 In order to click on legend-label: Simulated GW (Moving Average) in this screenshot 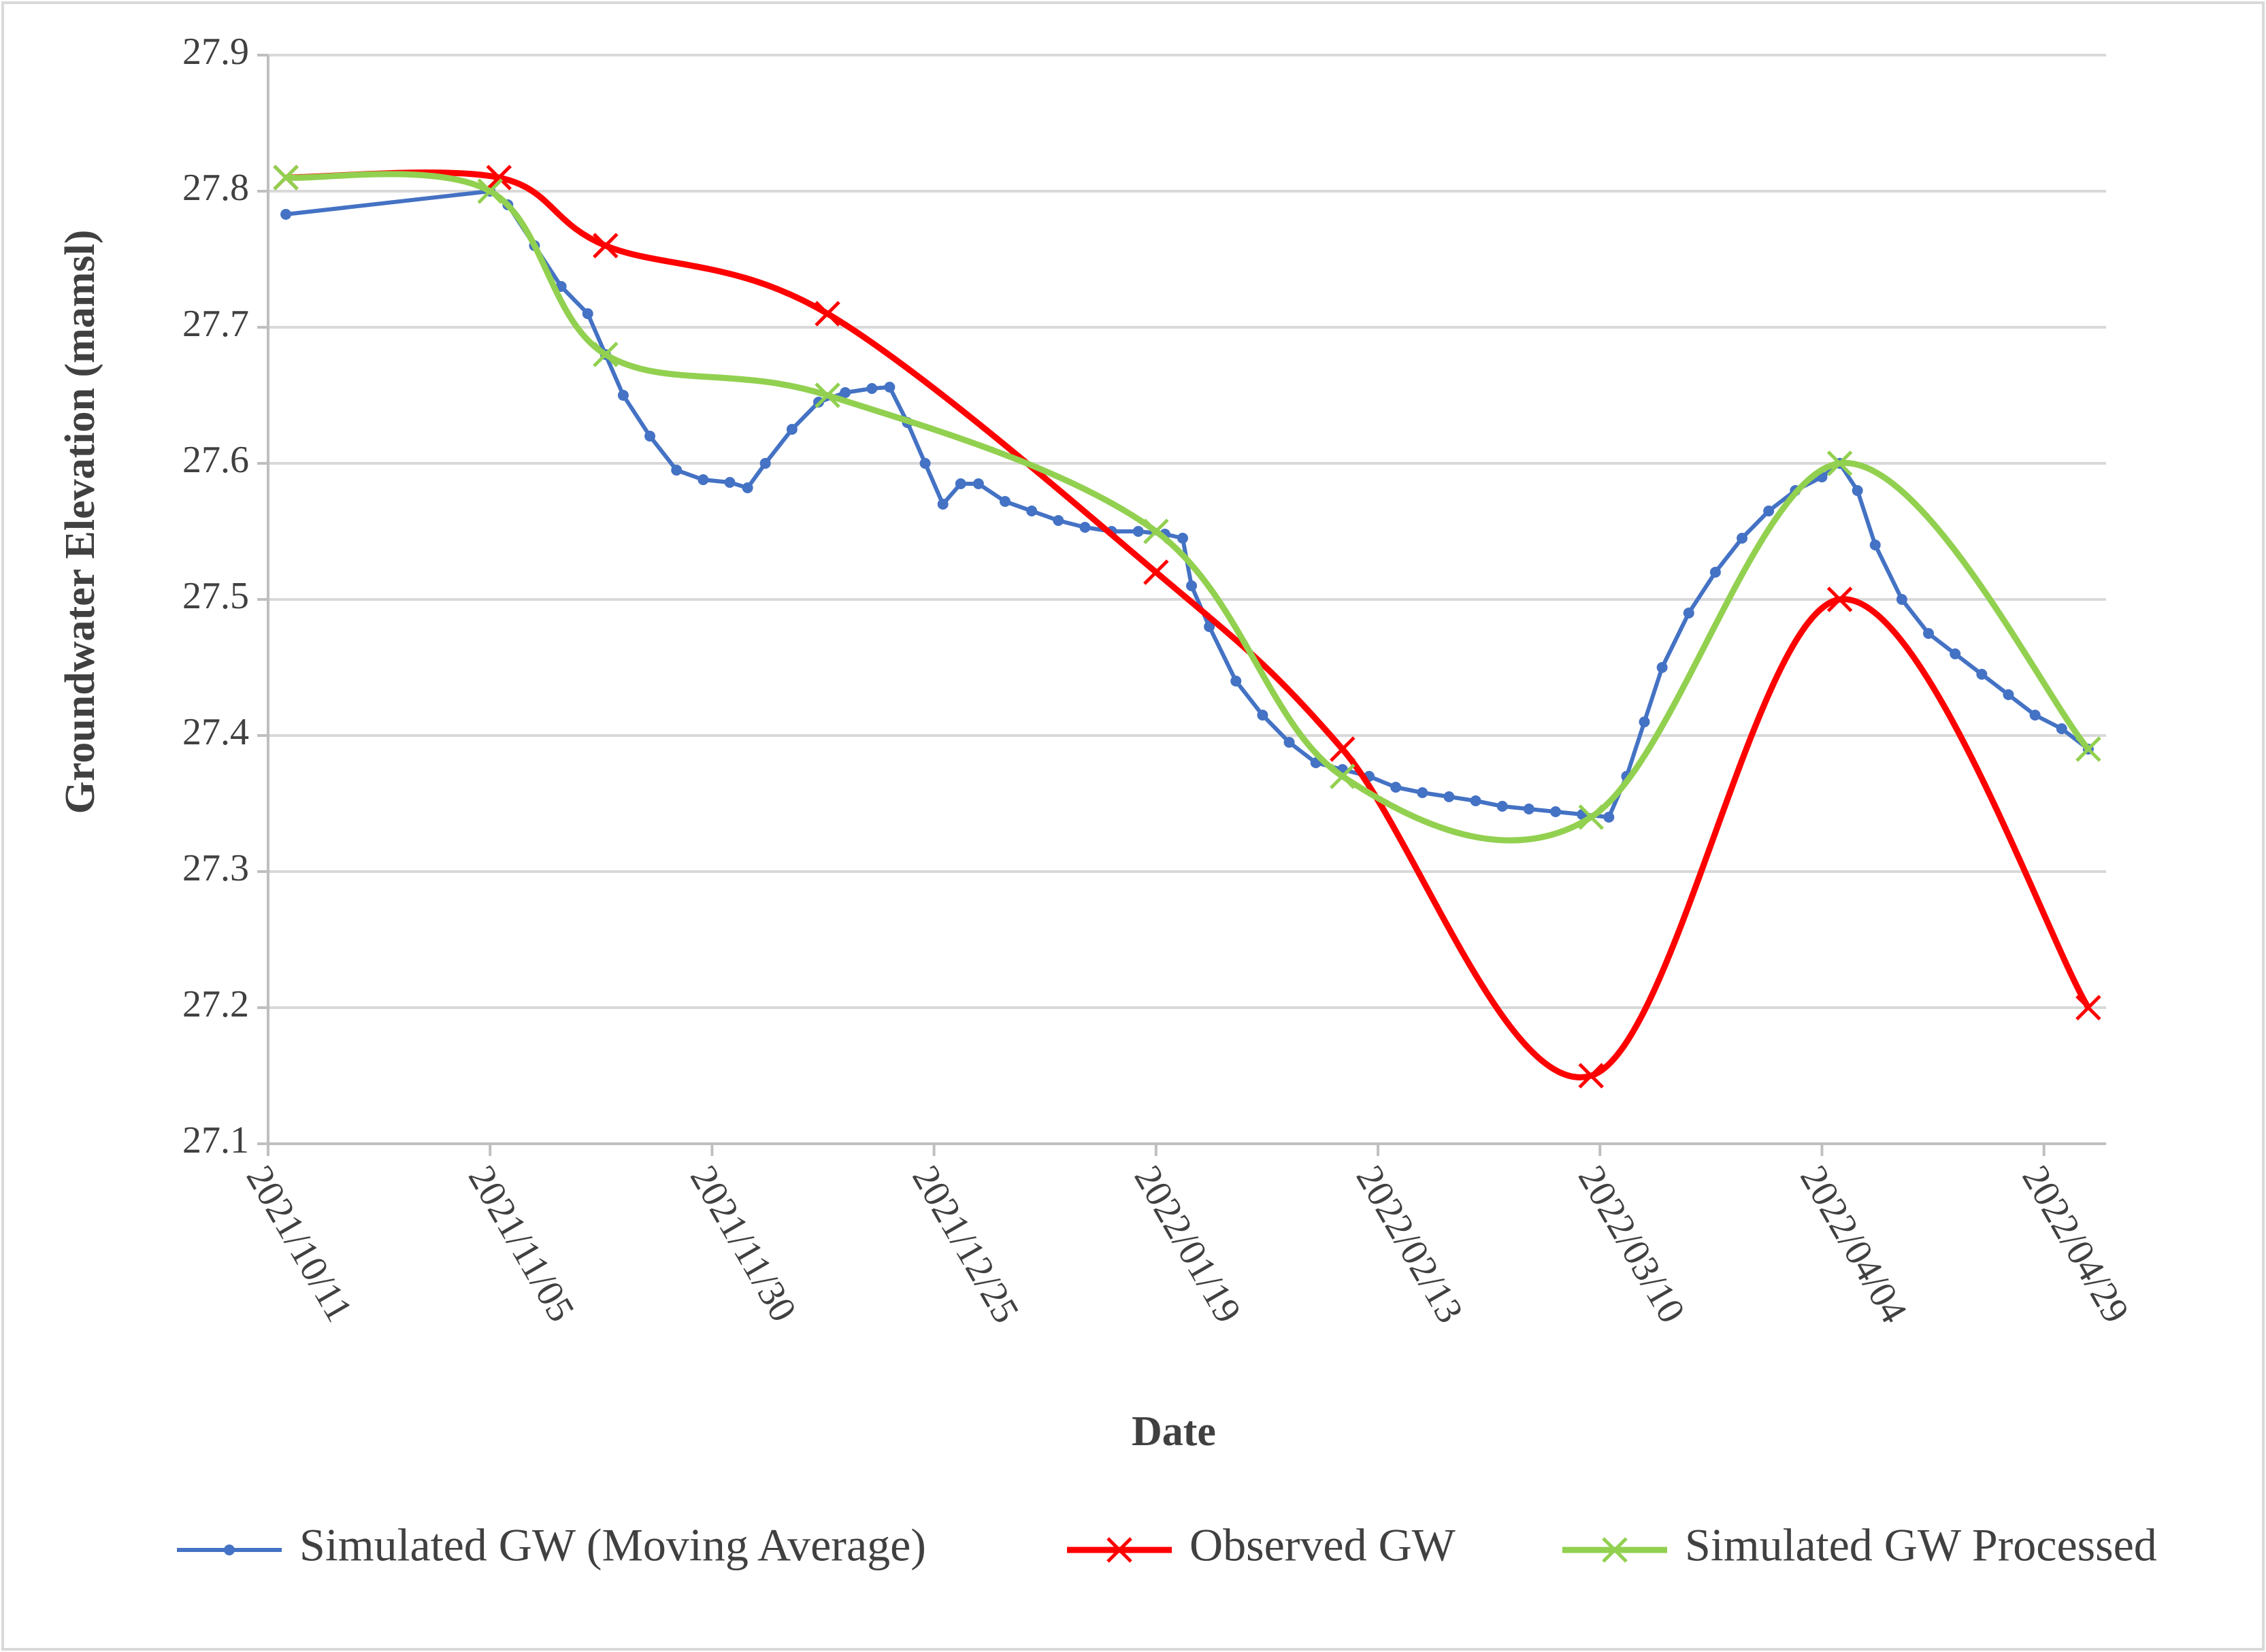, I will do `click(612, 1545)`.